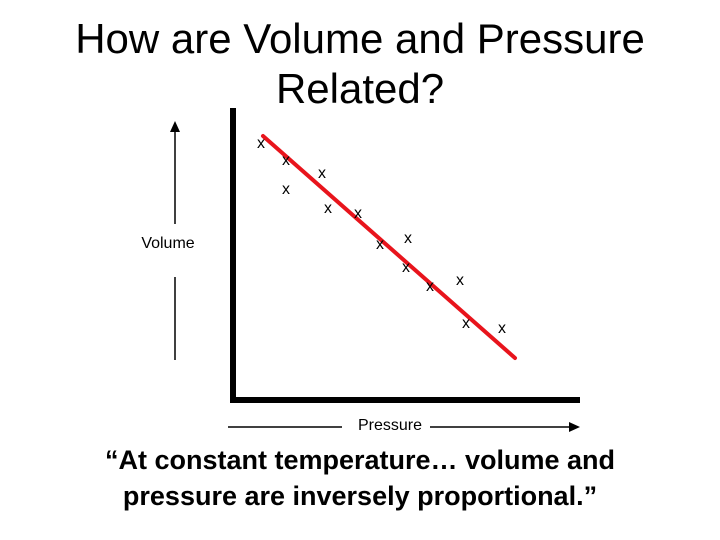 The height and width of the screenshot is (540, 720). I want to click on pressure-label: Pressure, so click(390, 425).